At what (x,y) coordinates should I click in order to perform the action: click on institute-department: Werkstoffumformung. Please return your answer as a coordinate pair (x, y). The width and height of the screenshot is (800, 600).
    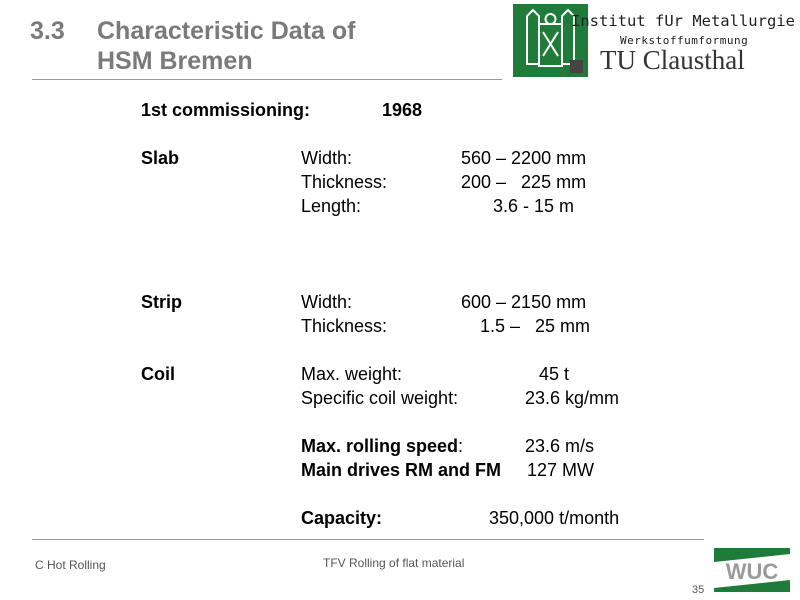
    Looking at the image, I should click on (684, 40).